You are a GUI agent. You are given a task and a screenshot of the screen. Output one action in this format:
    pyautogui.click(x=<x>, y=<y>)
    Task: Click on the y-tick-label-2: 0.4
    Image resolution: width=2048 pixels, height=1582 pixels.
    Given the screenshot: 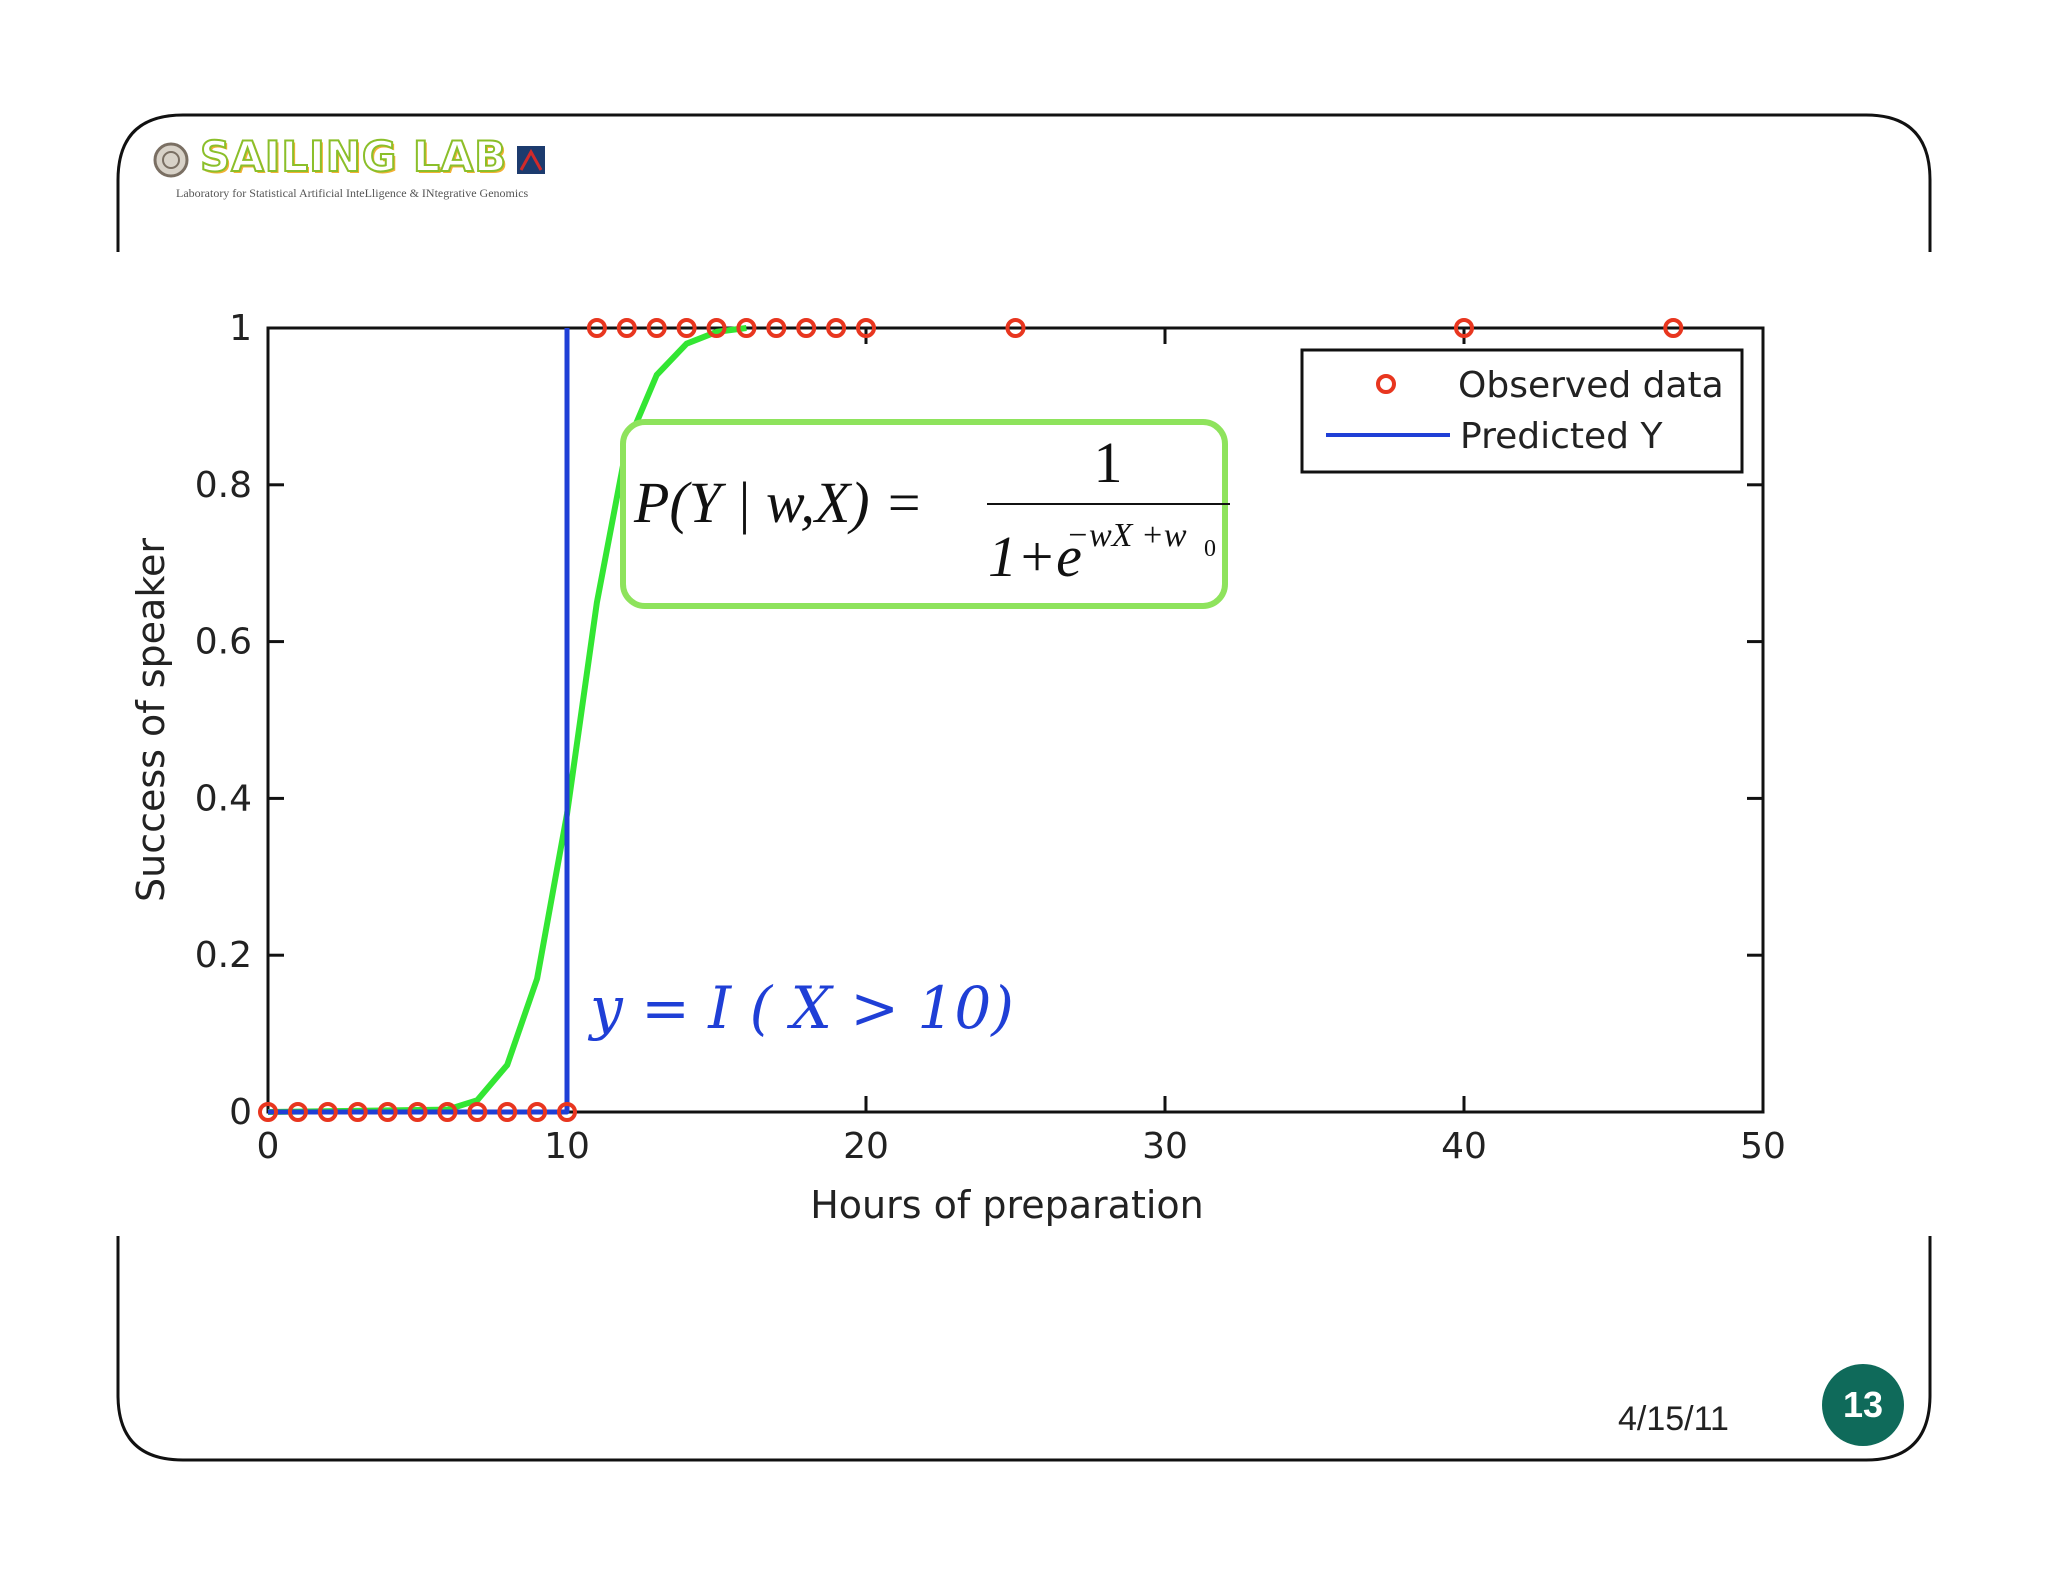 What is the action you would take?
    pyautogui.click(x=223, y=798)
    